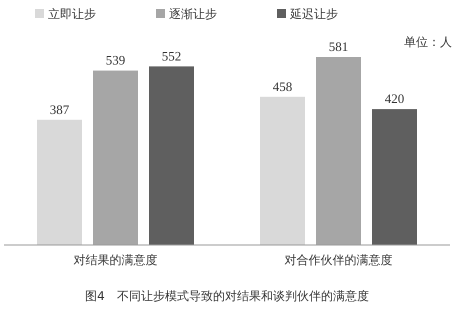 The image size is (454, 309). I want to click on x-tick-label: 对结果的满意度, so click(116, 260).